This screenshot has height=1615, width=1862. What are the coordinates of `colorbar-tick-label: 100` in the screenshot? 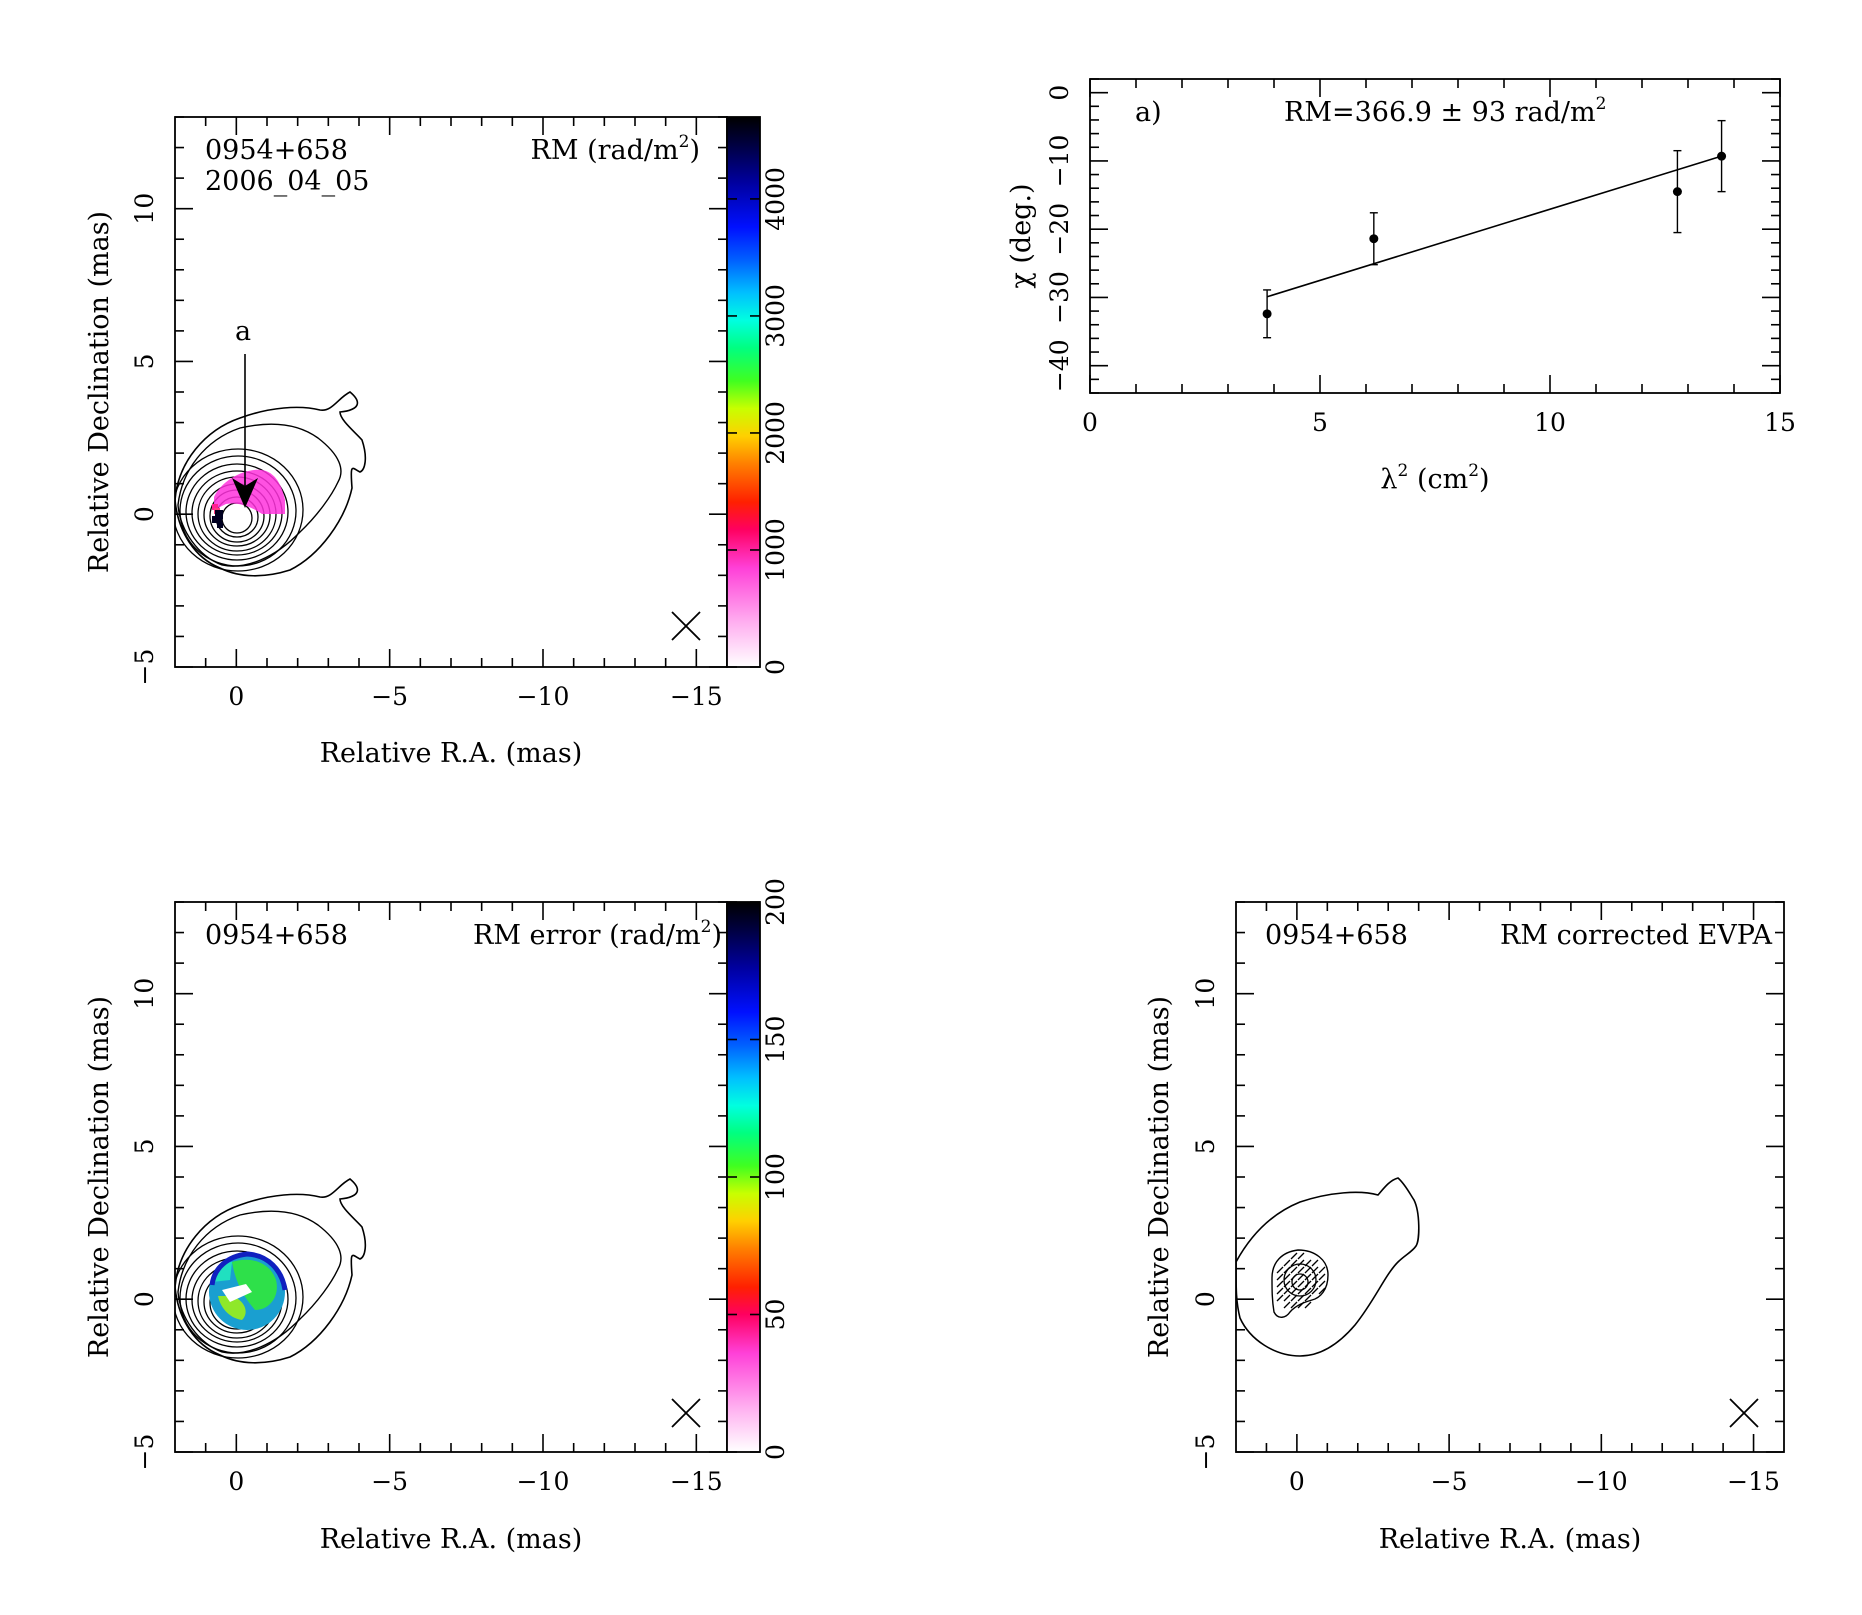 It's located at (775, 1177).